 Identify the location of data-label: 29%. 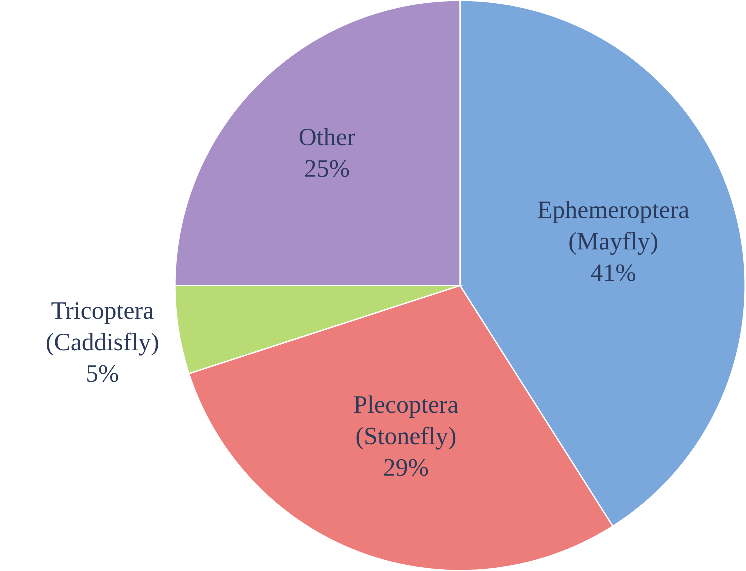
(406, 467).